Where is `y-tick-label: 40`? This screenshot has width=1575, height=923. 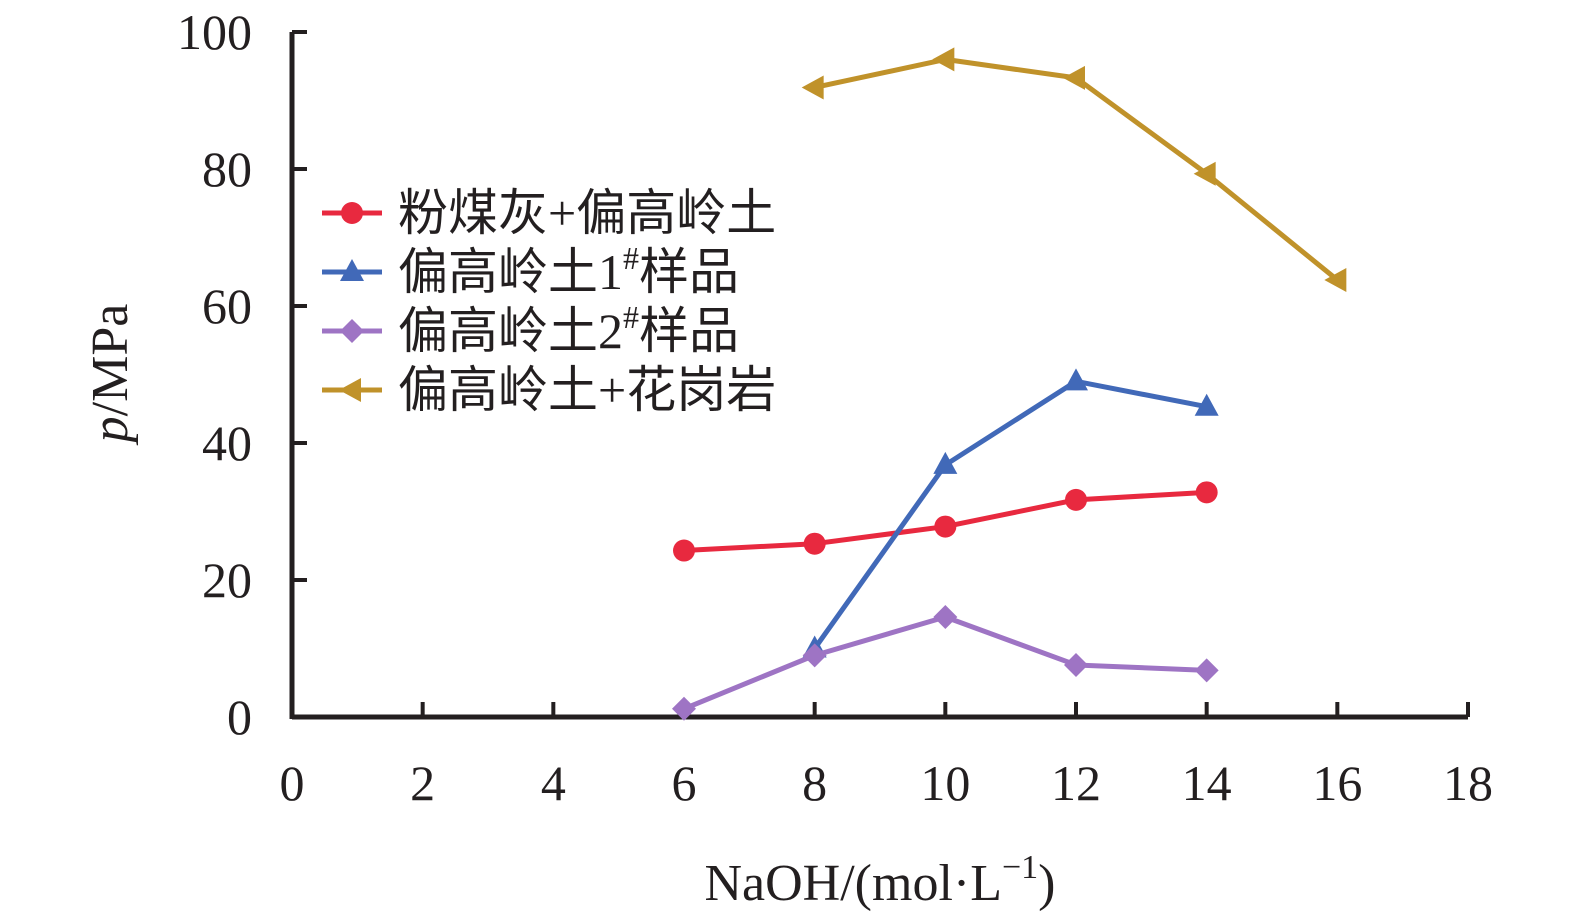
y-tick-label: 40 is located at coordinates (227, 443).